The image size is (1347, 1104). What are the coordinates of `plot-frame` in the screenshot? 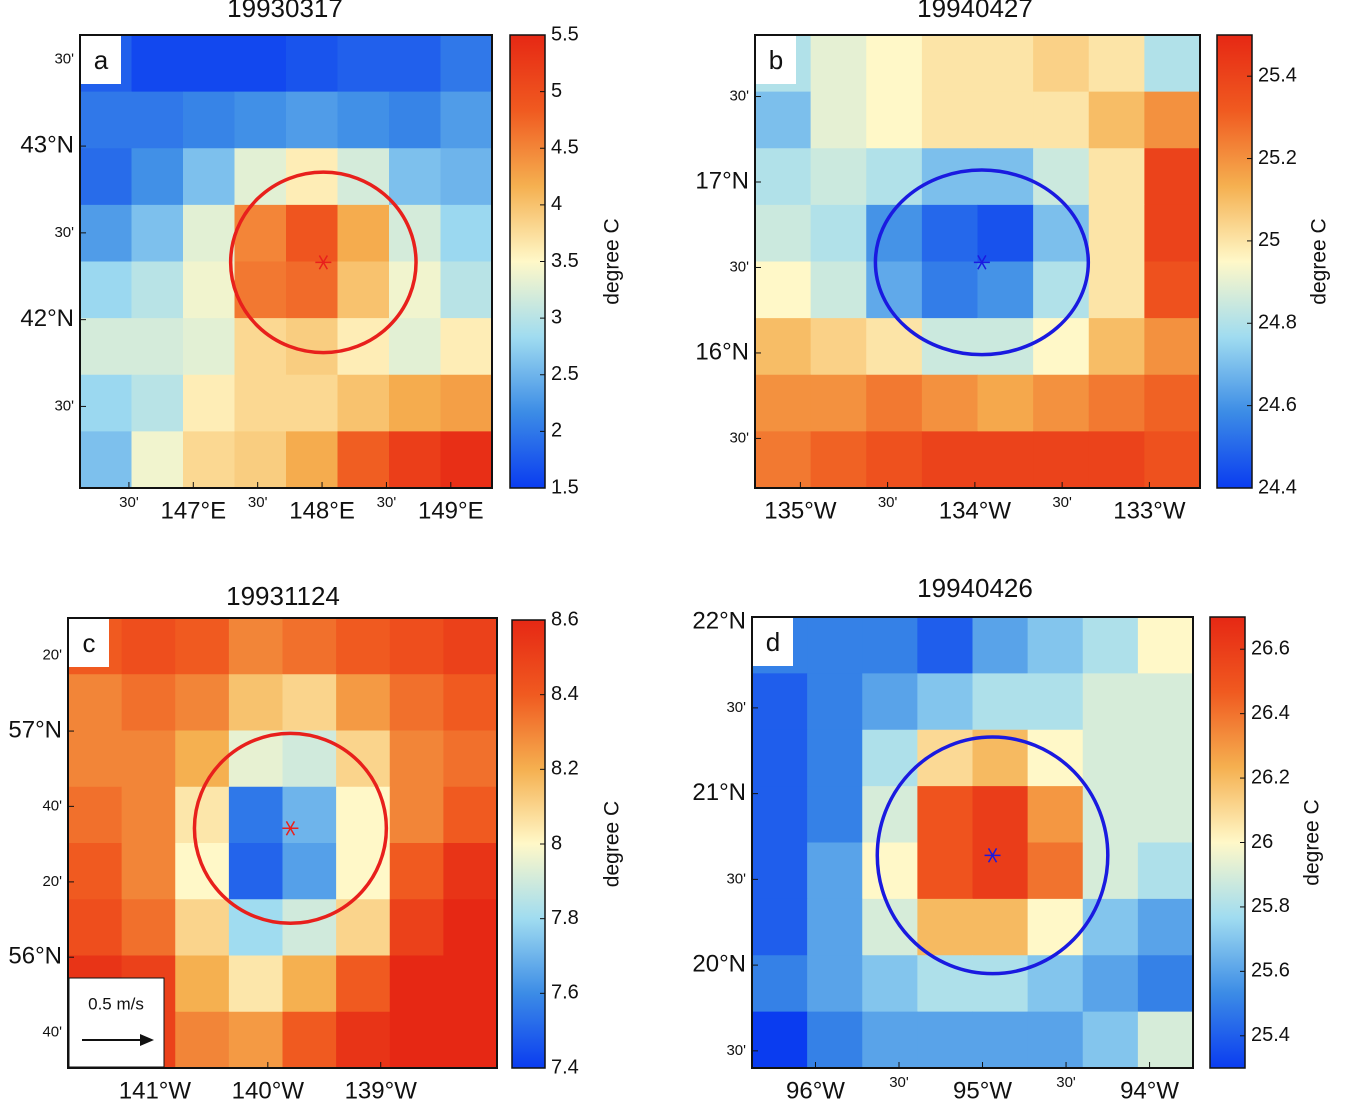 It's located at (977, 261).